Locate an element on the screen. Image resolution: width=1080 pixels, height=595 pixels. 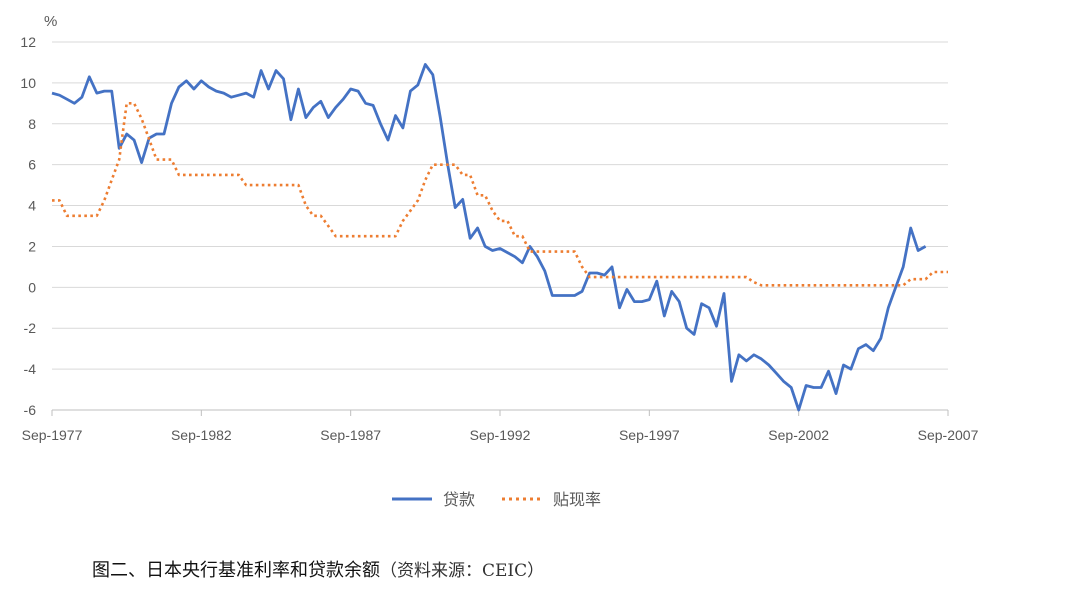
y-tick-label: 10 is located at coordinates (28, 83).